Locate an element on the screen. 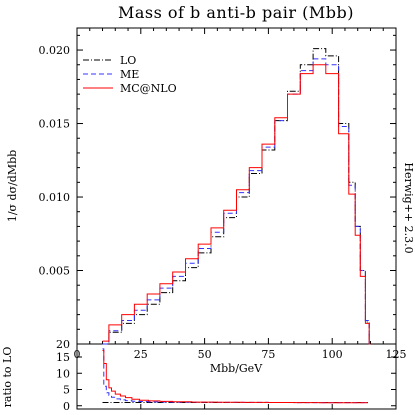  x-tick-label: 25 is located at coordinates (141, 354).